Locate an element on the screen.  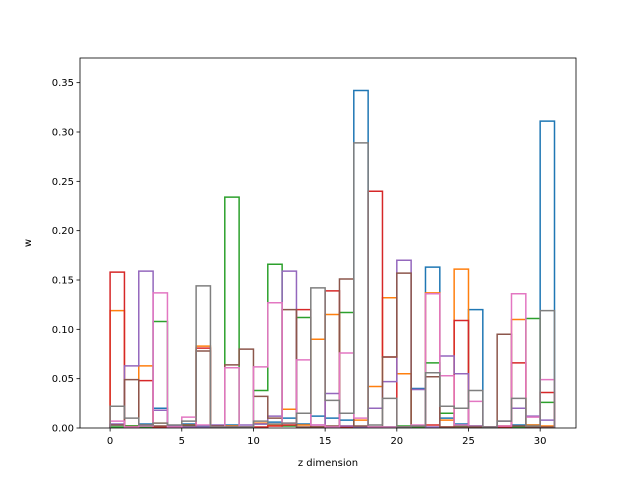
x-tick-label: 20 is located at coordinates (396, 441).